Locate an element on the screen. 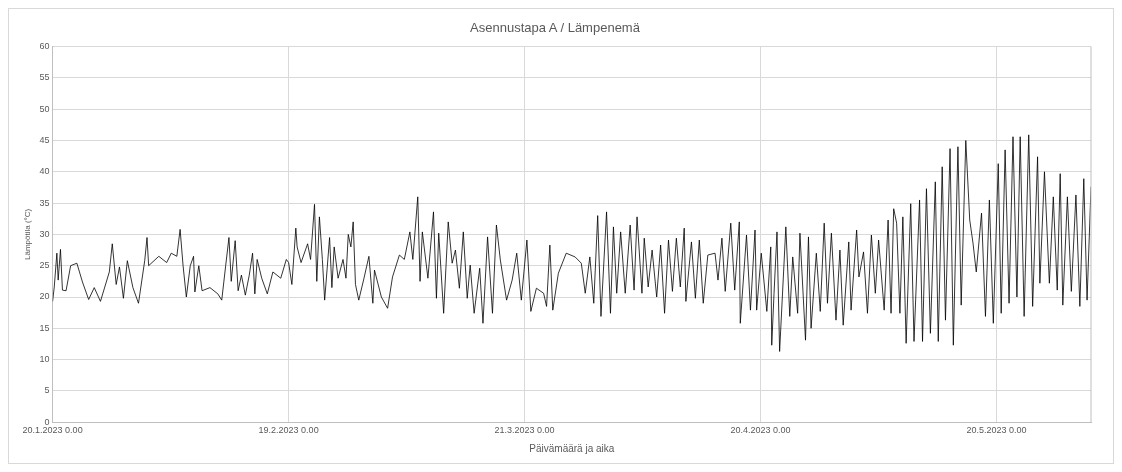  y-tick-label: 15 is located at coordinates (44, 327).